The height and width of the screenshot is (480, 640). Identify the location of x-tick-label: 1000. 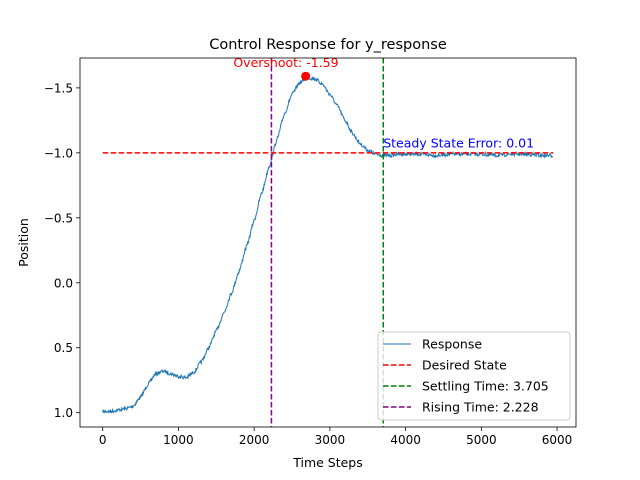
(178, 440).